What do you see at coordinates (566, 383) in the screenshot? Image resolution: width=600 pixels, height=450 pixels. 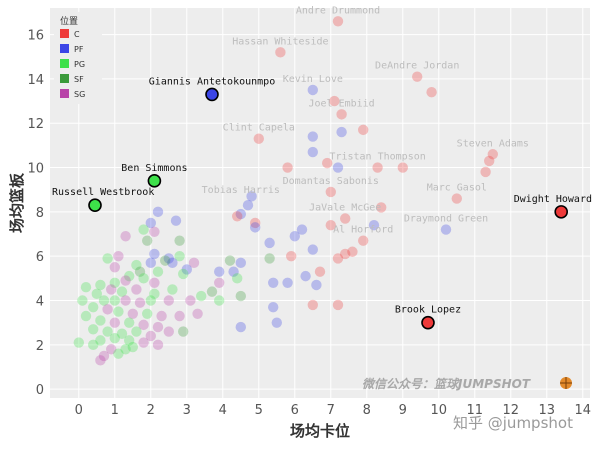 I see `basketball-icon` at bounding box center [566, 383].